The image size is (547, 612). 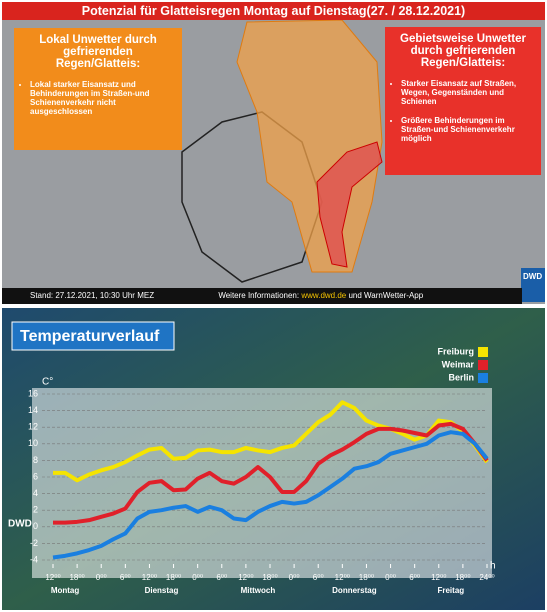 I want to click on y-tick-label: 16, so click(x=33, y=393).